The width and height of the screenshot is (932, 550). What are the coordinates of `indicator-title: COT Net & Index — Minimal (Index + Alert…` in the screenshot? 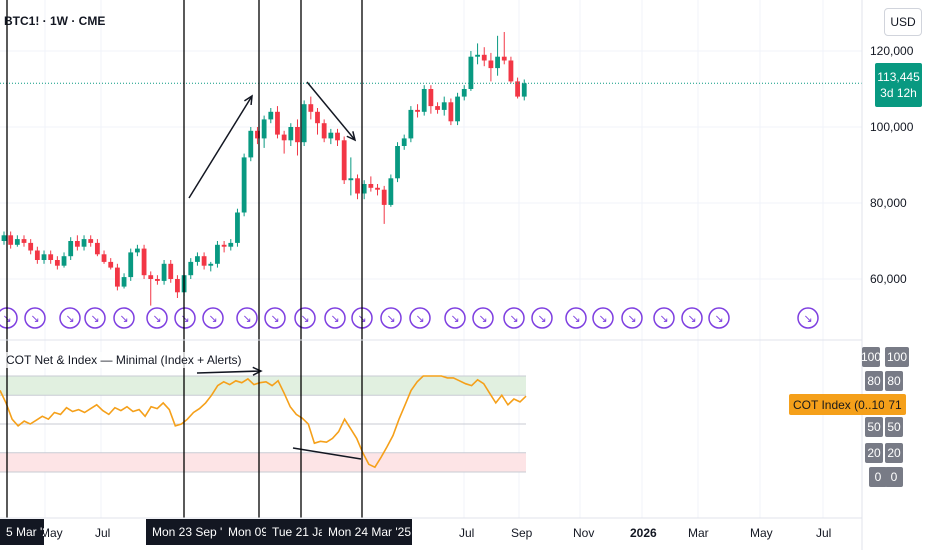 It's located at (124, 360).